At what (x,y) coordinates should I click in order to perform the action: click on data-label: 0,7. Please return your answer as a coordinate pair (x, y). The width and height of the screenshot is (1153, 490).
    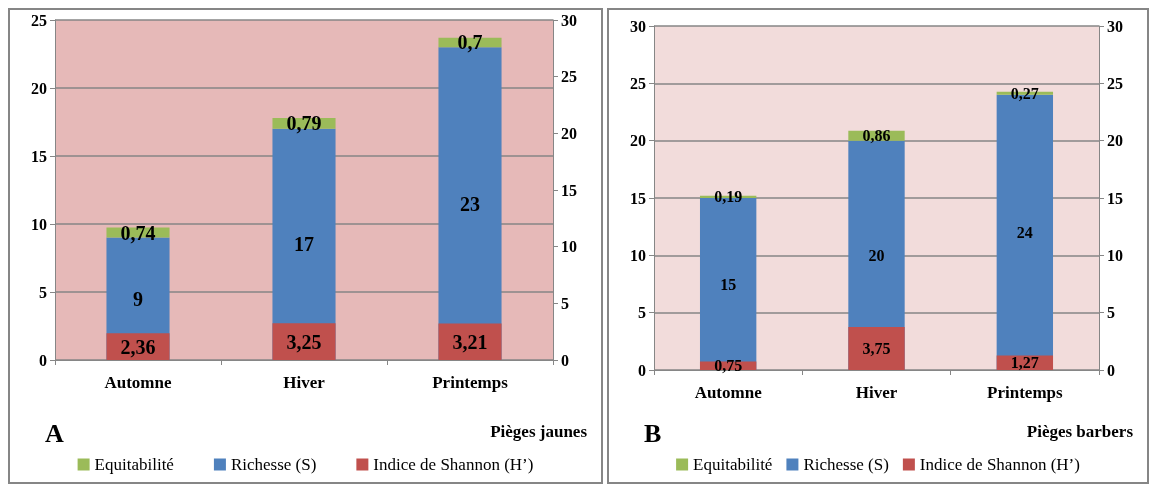
    Looking at the image, I should click on (470, 42).